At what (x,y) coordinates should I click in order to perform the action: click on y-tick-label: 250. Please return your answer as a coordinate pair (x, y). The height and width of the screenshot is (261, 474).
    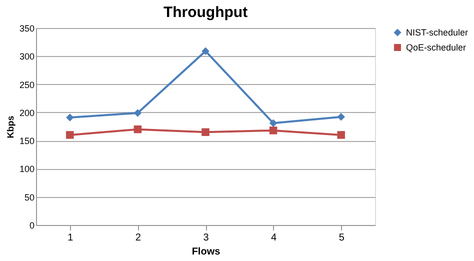
    Looking at the image, I should click on (26, 85).